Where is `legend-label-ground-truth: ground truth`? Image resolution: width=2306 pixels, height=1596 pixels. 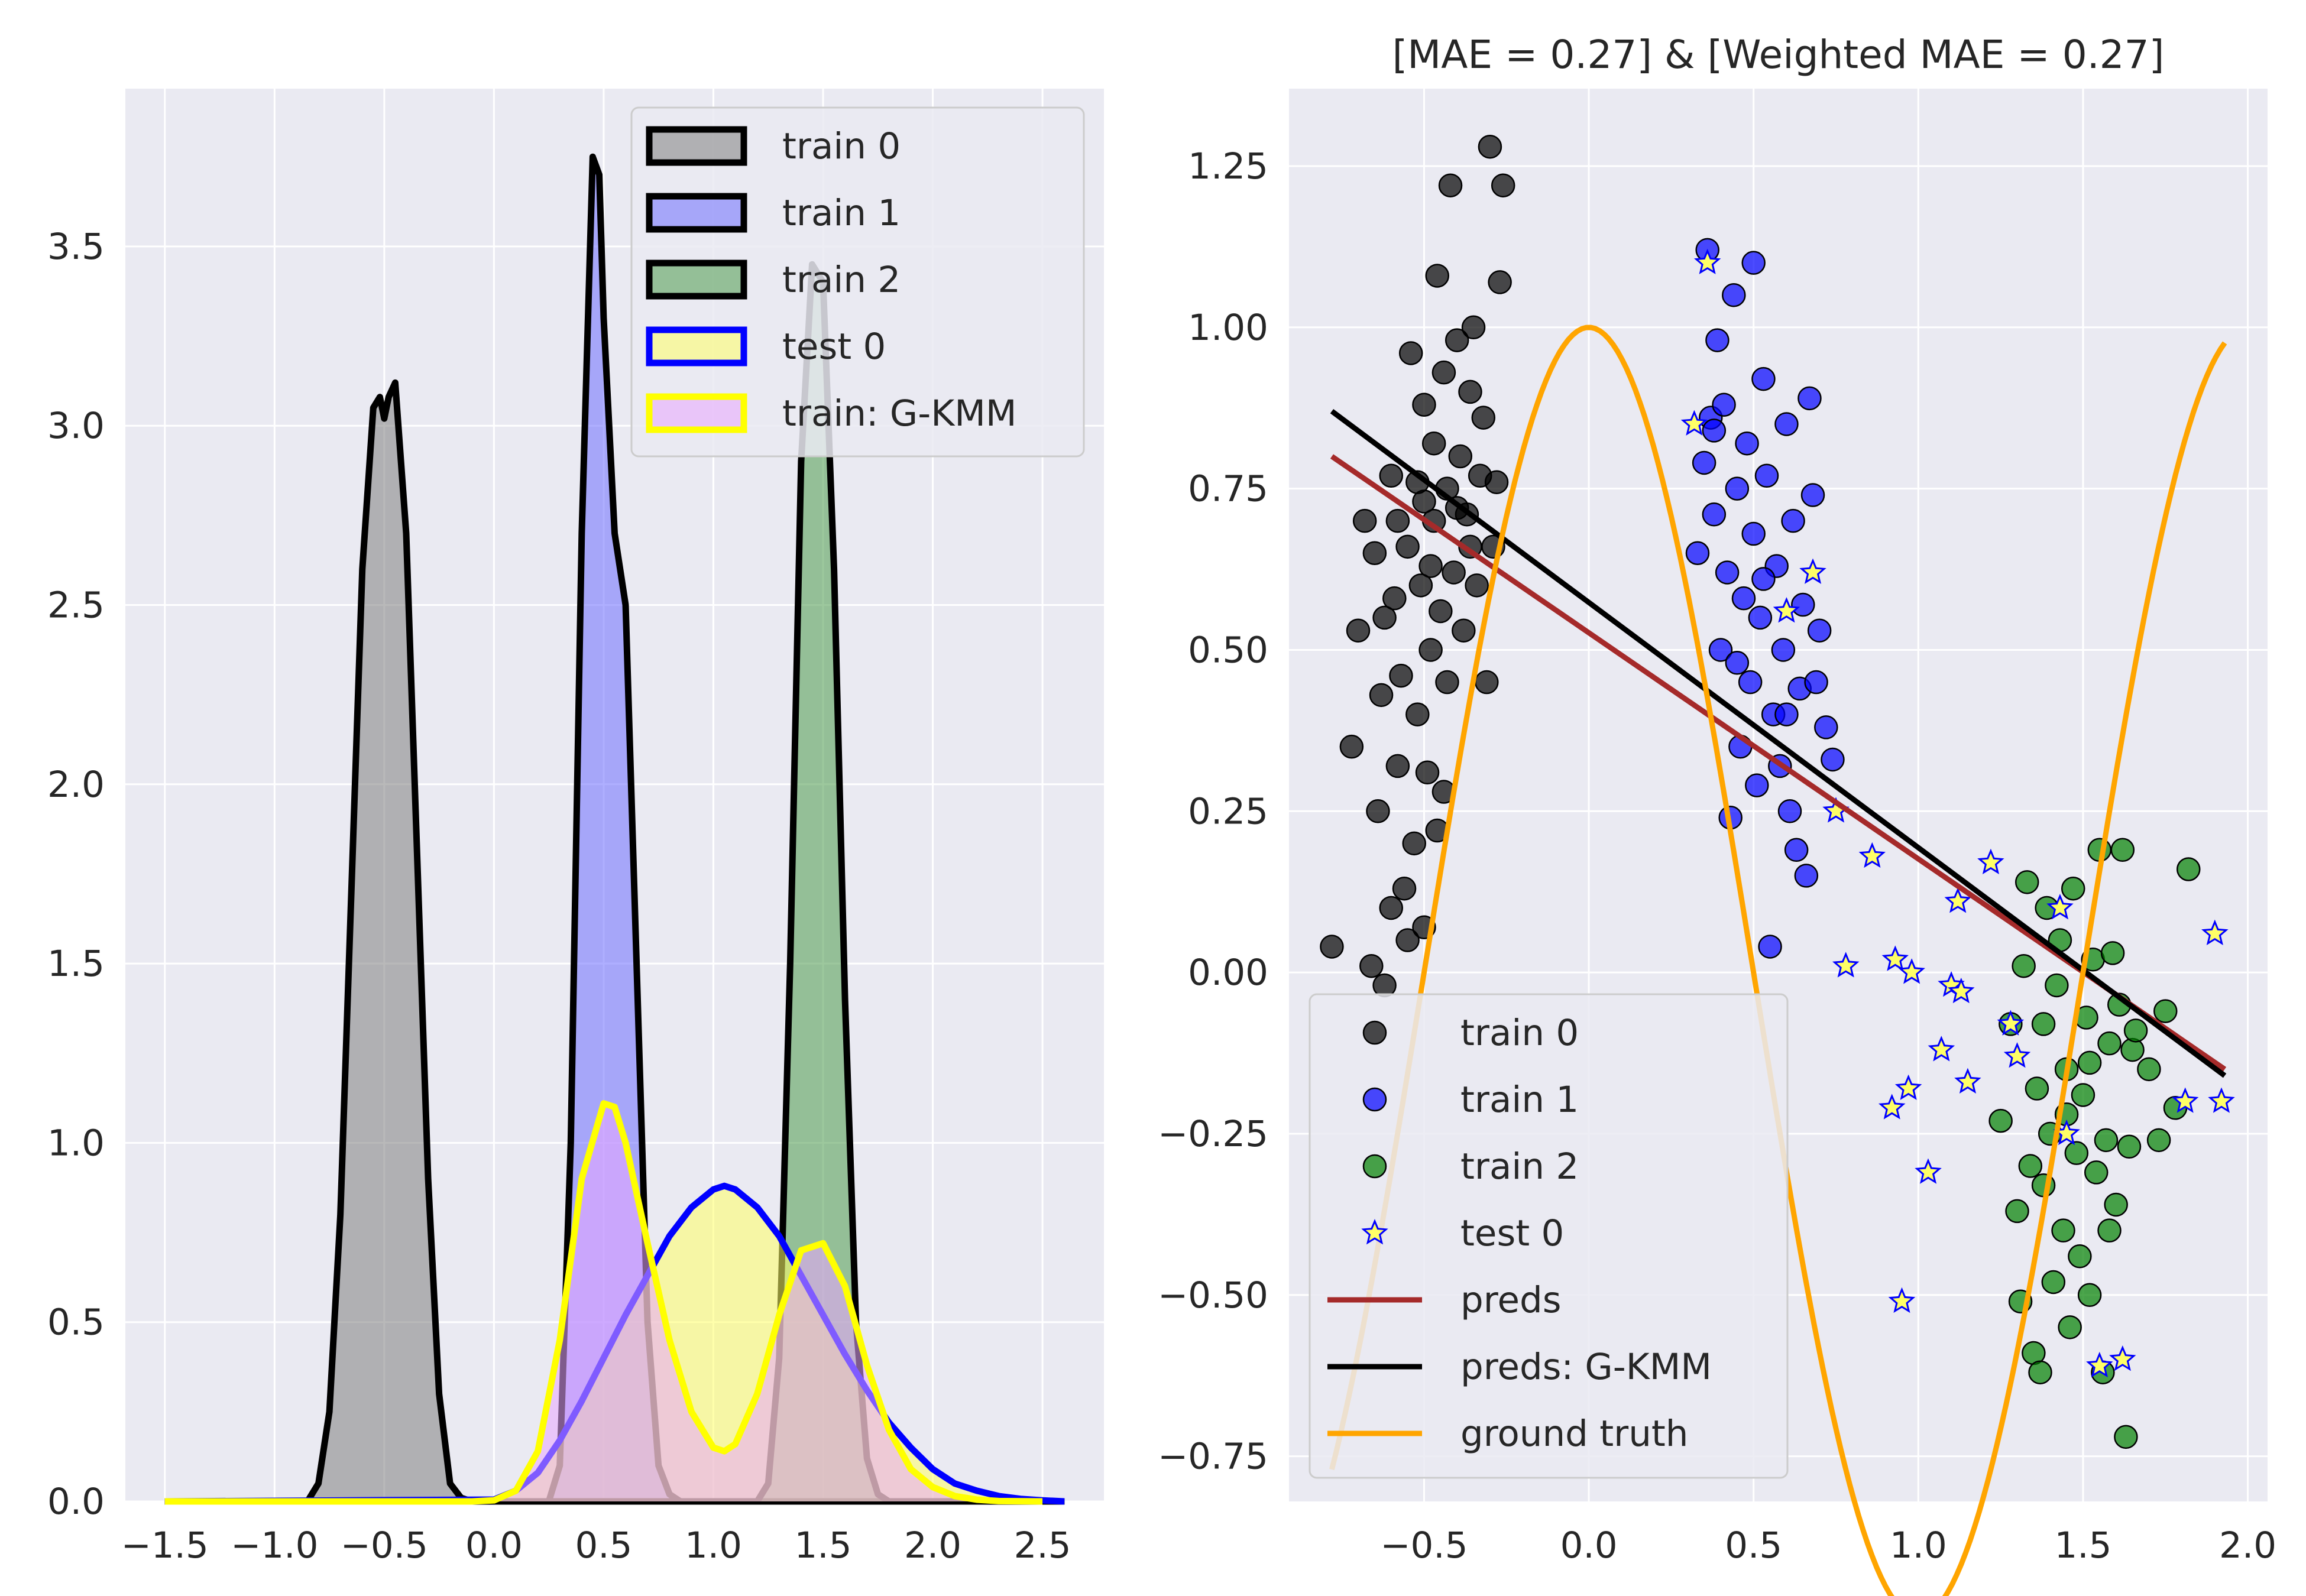
legend-label-ground-truth: ground truth is located at coordinates (1574, 1434).